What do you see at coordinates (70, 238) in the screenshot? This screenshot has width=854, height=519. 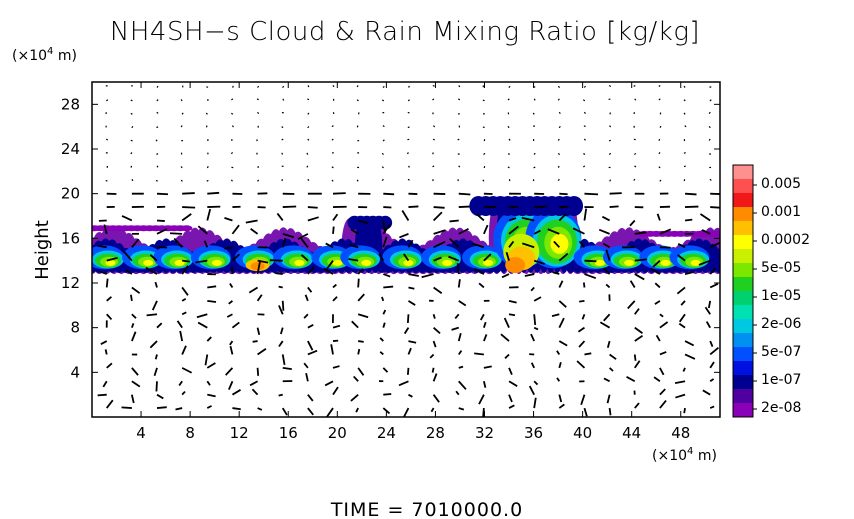 I see `y-tick-label: 16` at bounding box center [70, 238].